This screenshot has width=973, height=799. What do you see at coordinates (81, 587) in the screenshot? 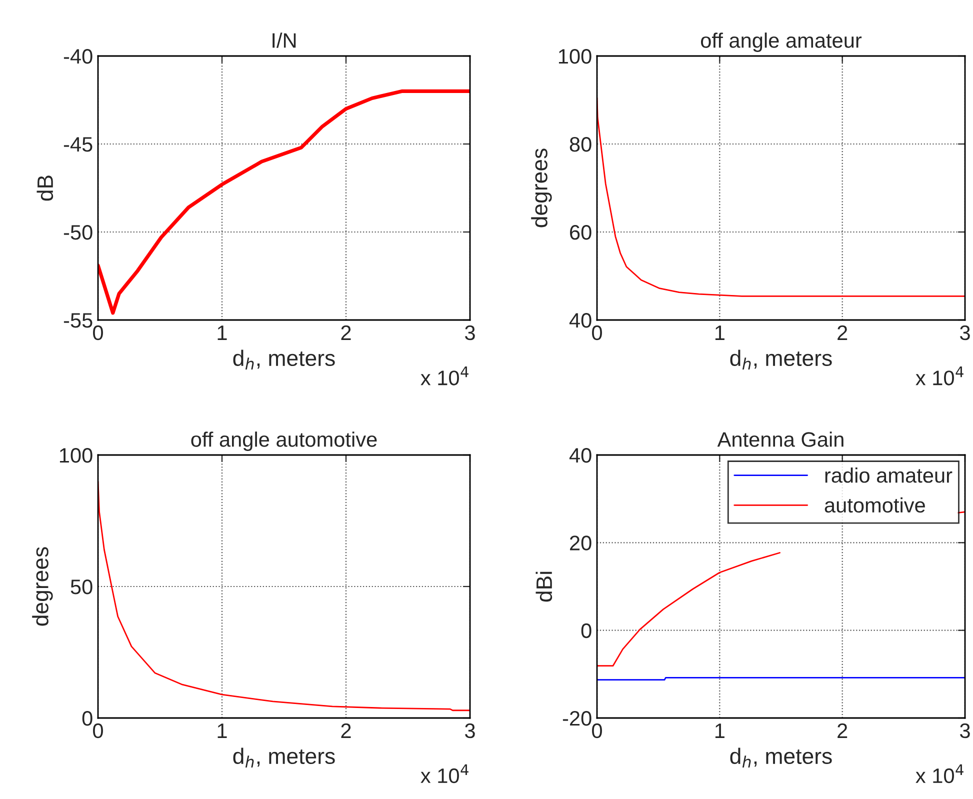
I see `y-tick-label: 50` at bounding box center [81, 587].